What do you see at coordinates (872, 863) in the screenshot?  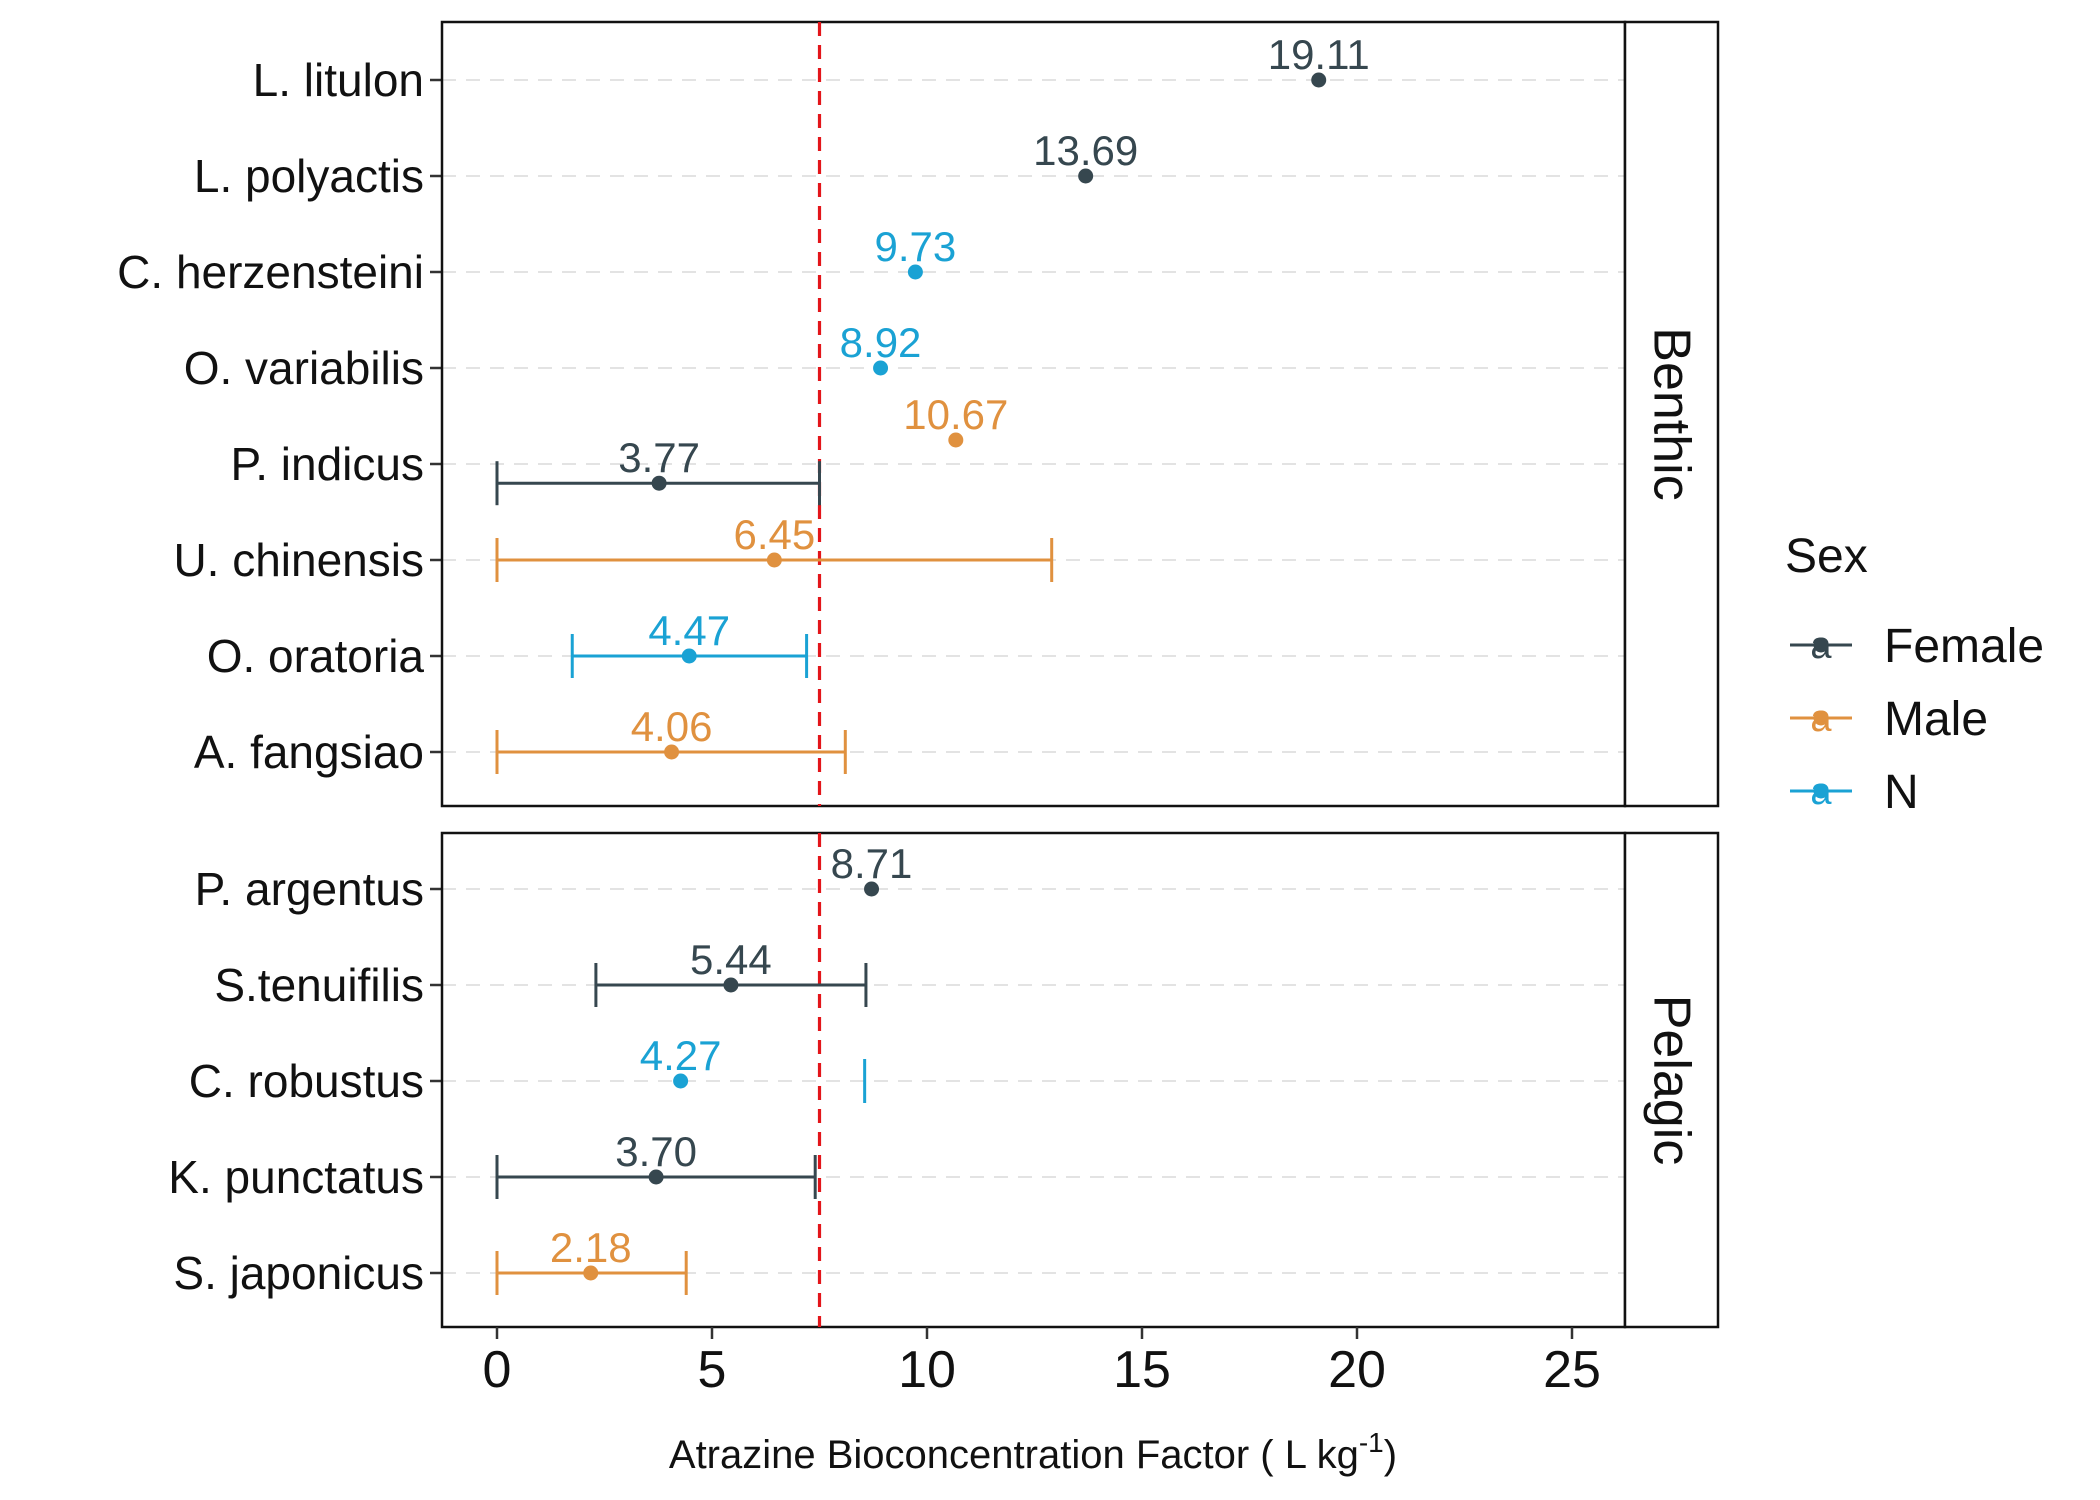 I see `data-label-p-argentus-female: 8.71` at bounding box center [872, 863].